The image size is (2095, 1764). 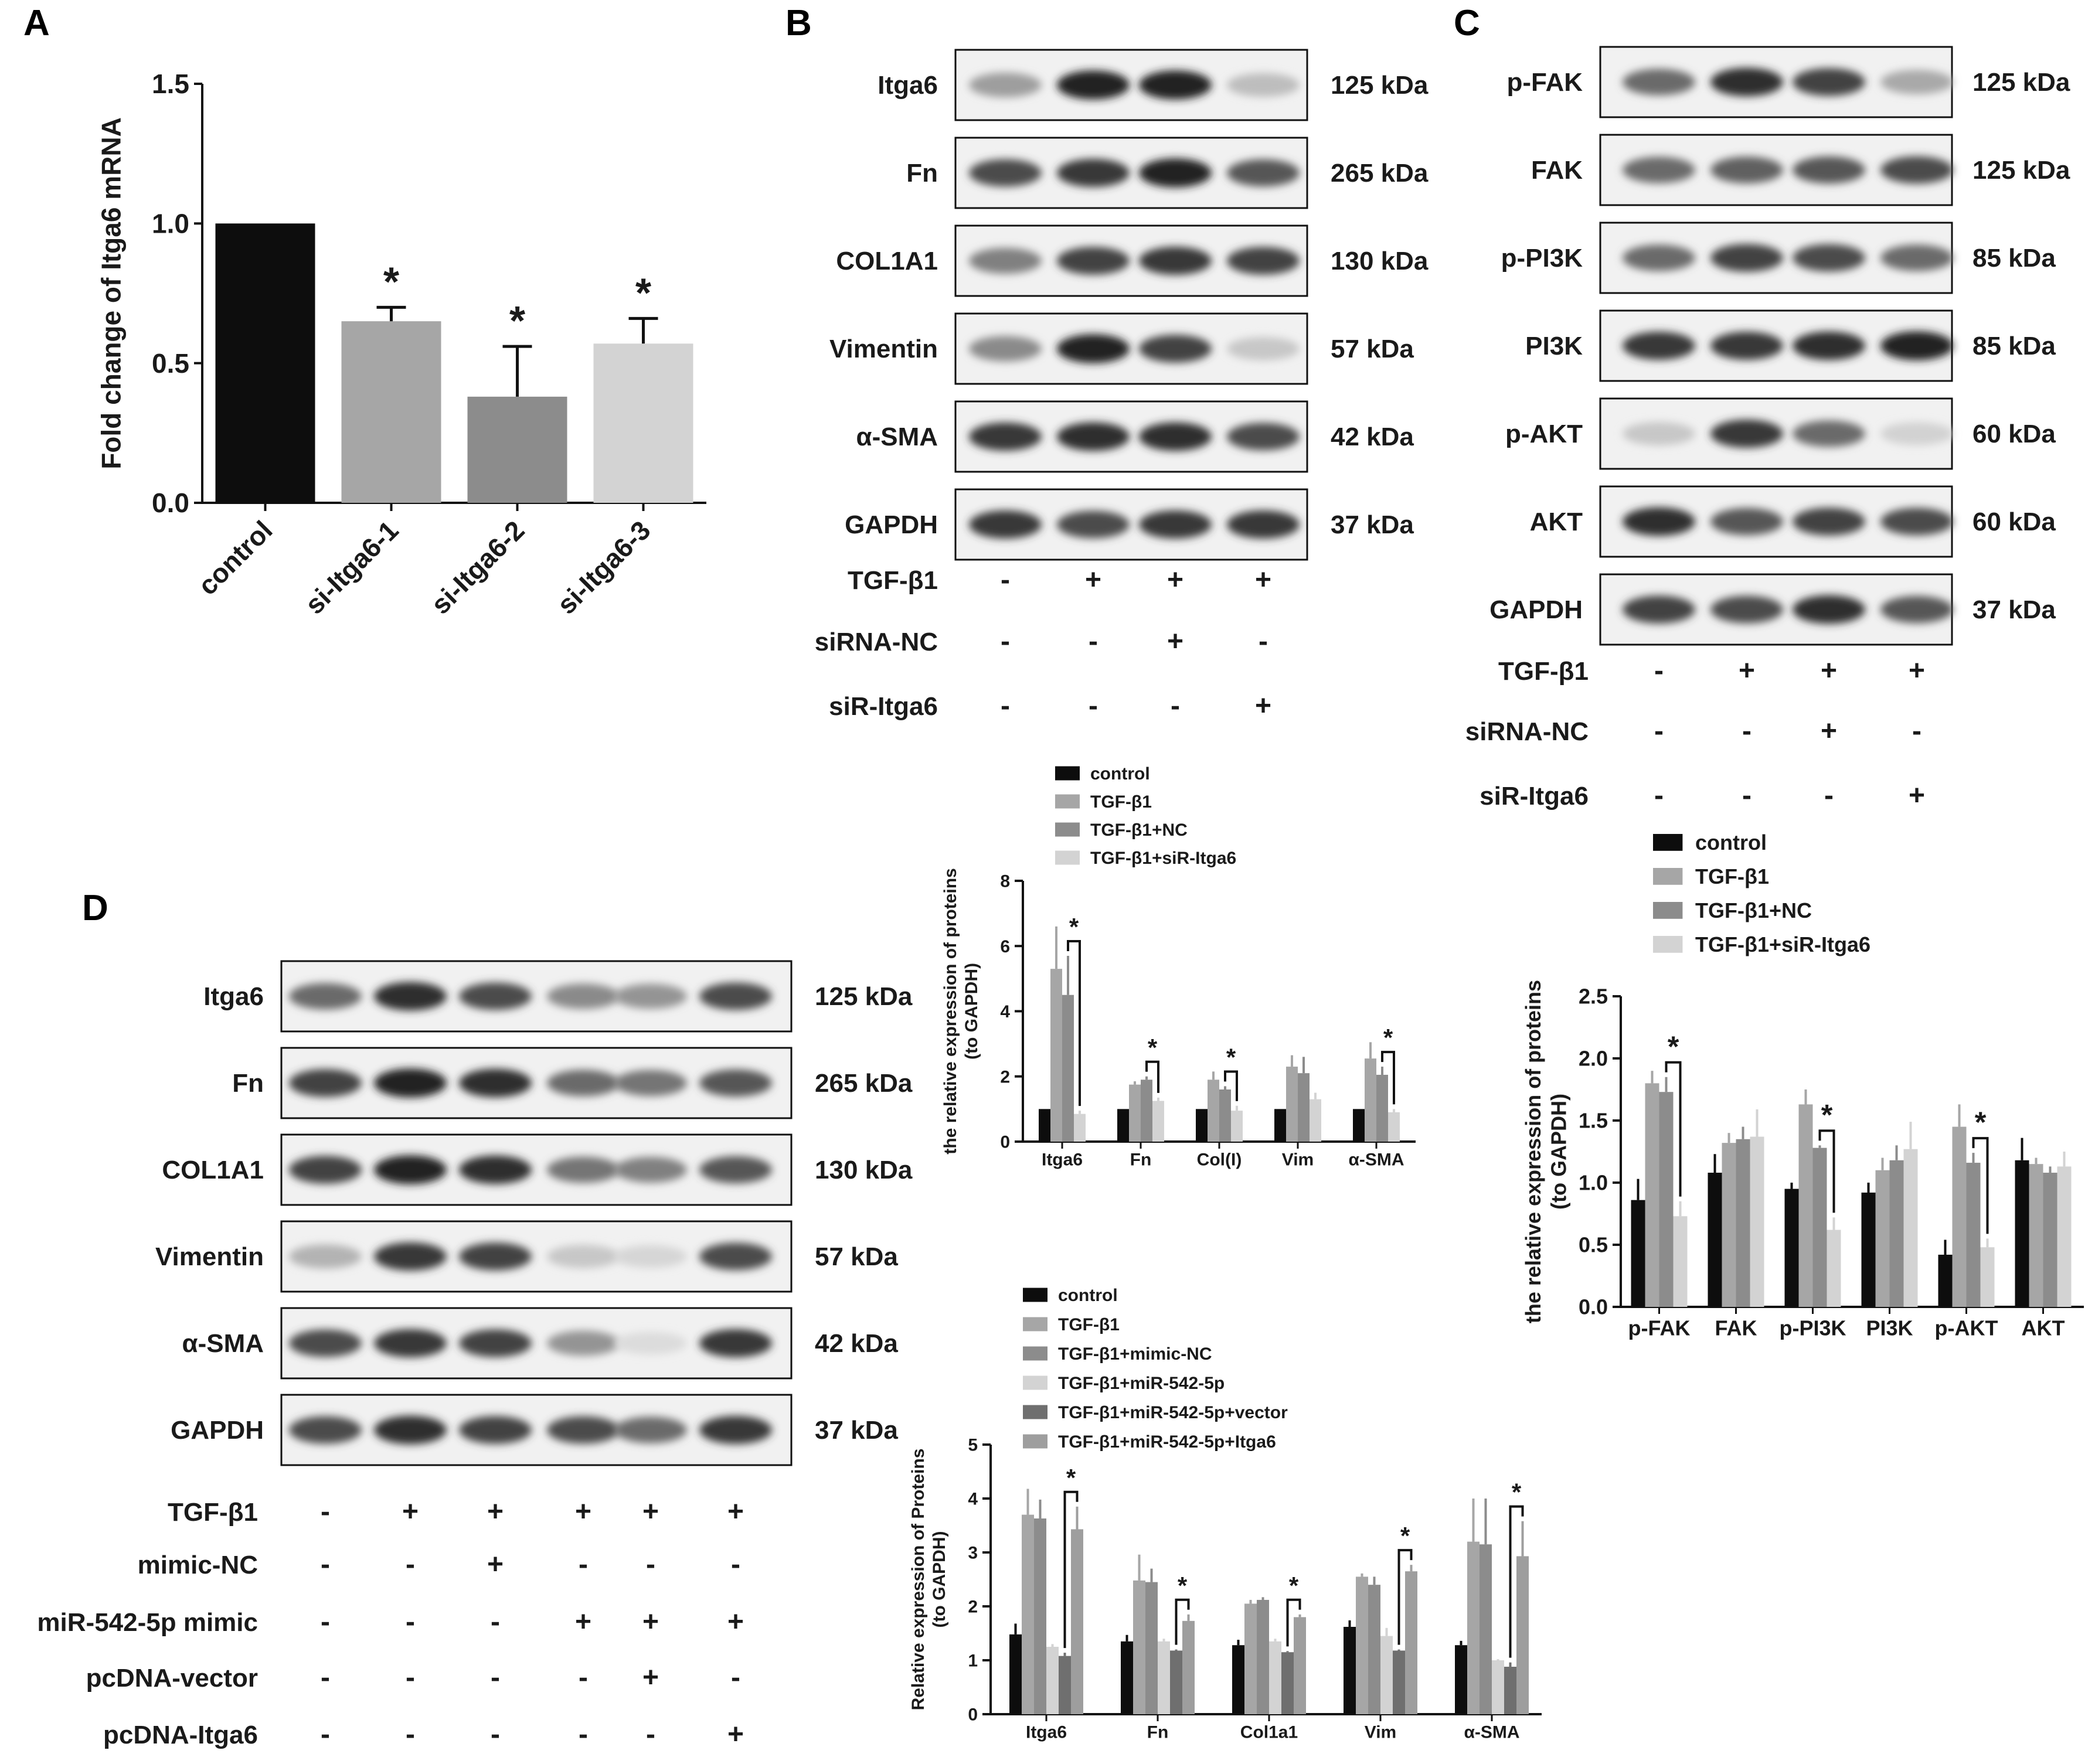 I want to click on panel-letter-c: C, so click(x=1467, y=23).